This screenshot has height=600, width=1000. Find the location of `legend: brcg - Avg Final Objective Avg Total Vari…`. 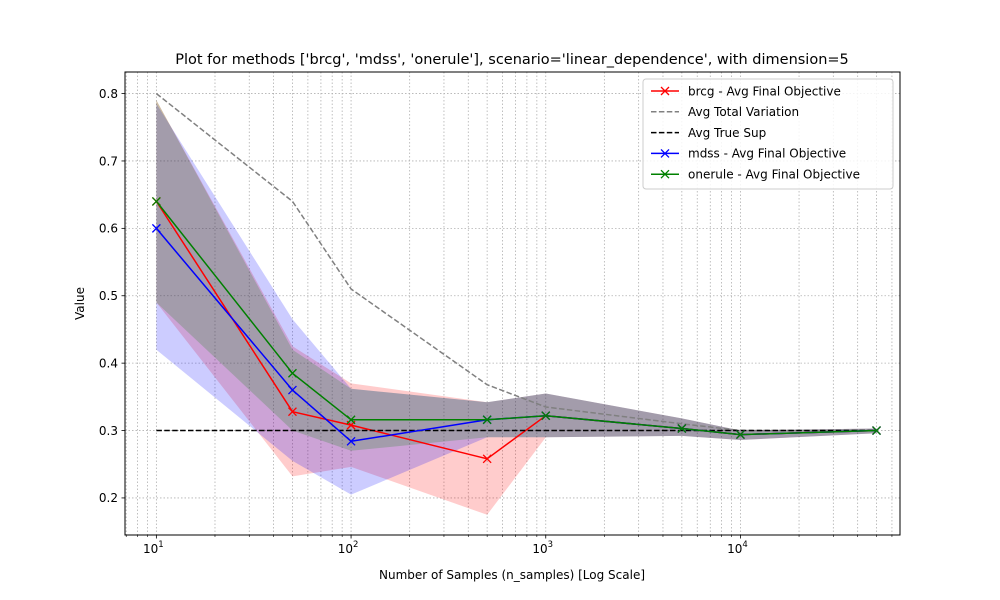

legend: brcg - Avg Final Objective Avg Total Vari… is located at coordinates (768, 134).